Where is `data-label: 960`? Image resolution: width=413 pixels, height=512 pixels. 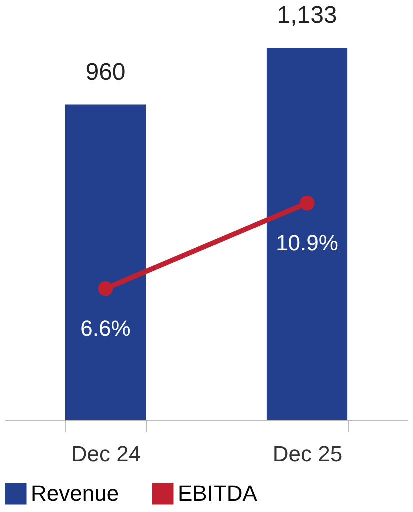 data-label: 960 is located at coordinates (106, 72).